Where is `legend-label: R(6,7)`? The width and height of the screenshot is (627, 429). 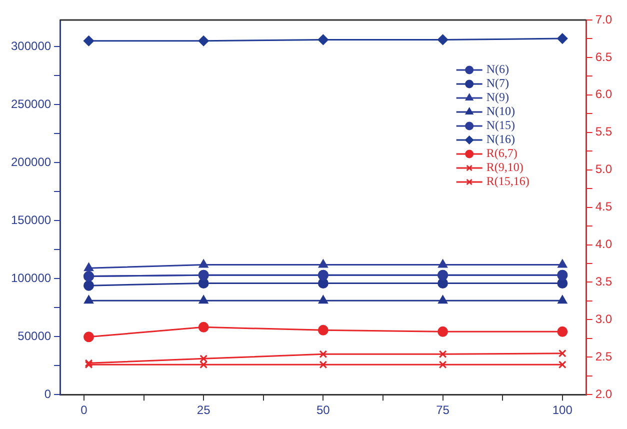
legend-label: R(6,7) is located at coordinates (502, 153).